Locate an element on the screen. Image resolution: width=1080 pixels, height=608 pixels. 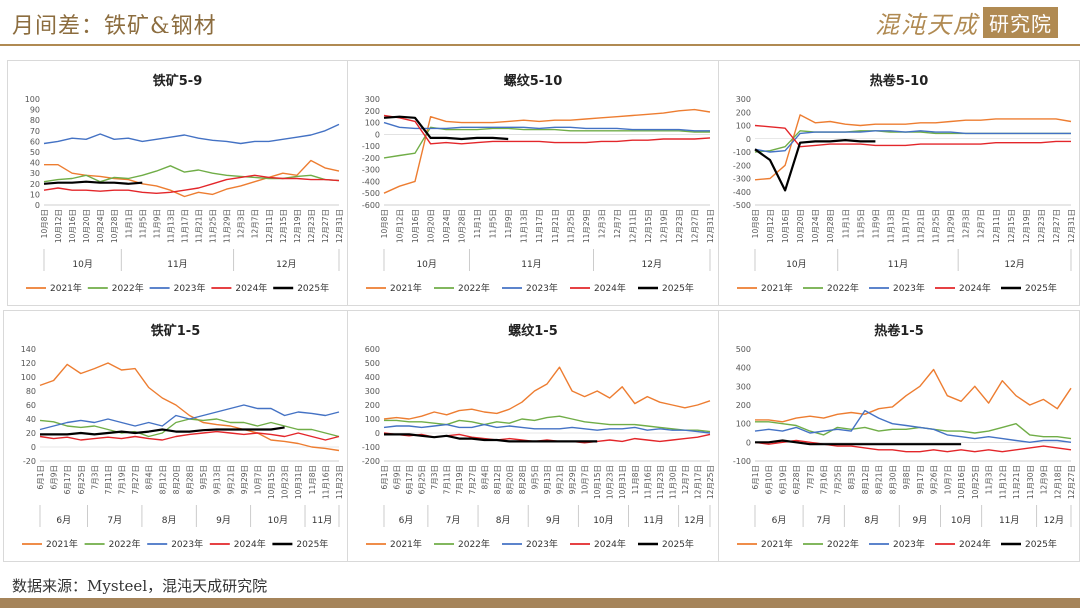
x-tick-label: 10月20日 is located at coordinates (431, 226).